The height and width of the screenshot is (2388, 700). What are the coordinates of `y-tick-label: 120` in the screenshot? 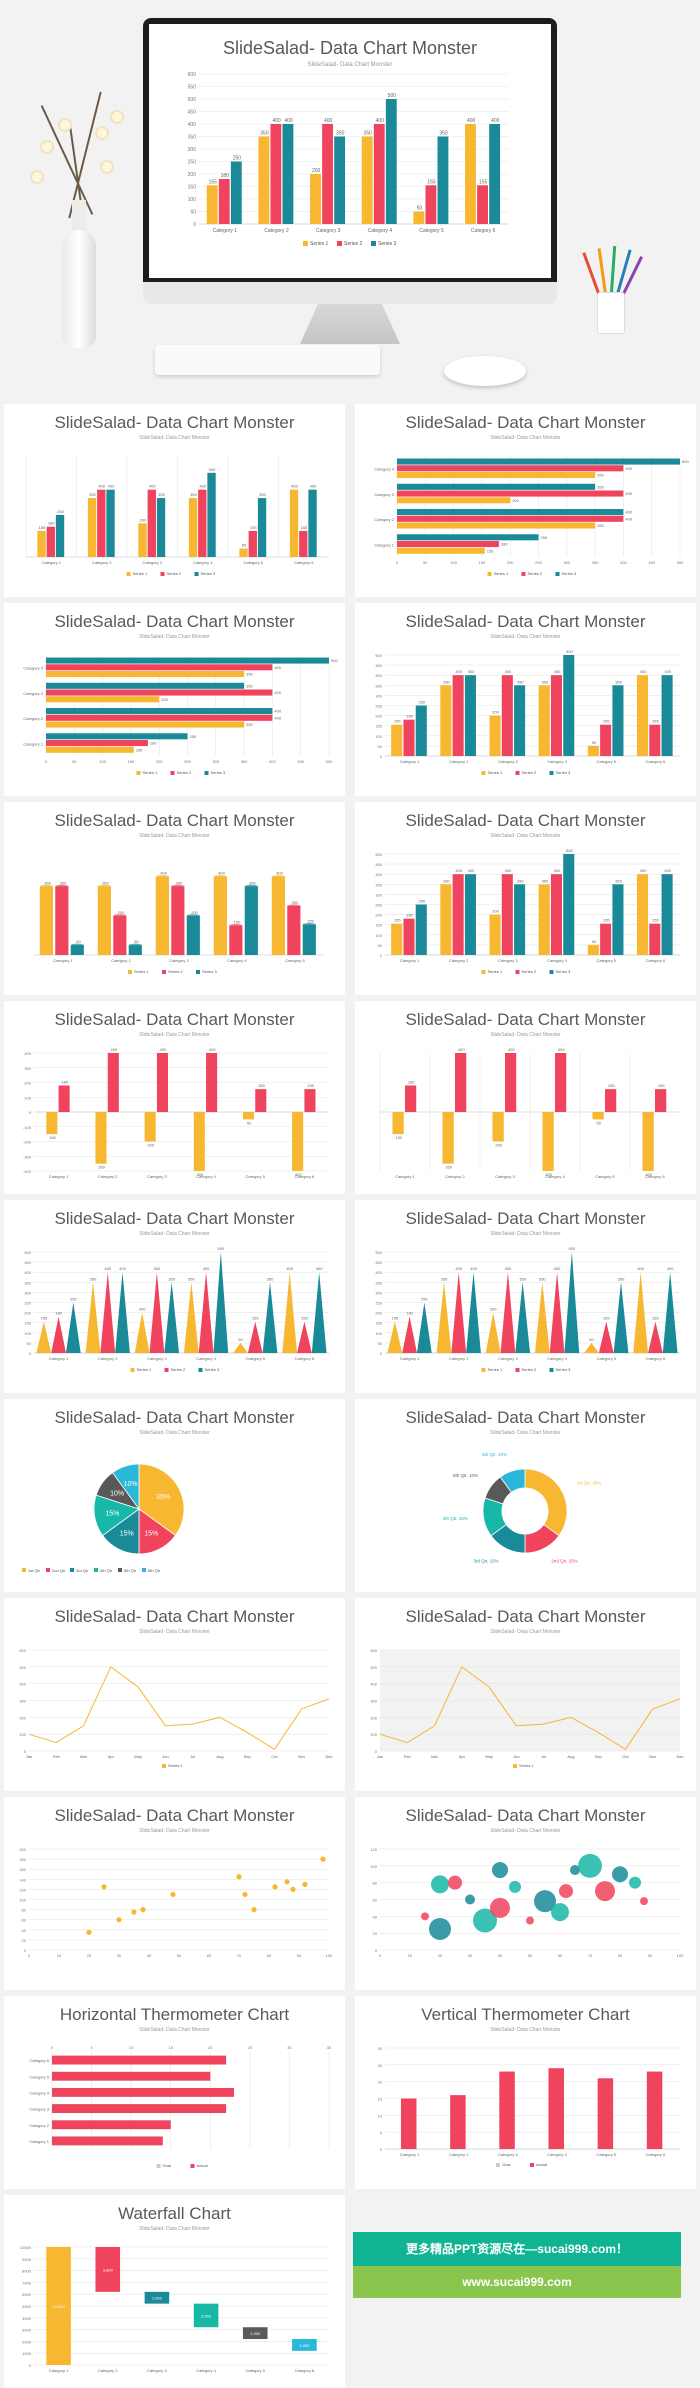 It's located at (373, 1849).